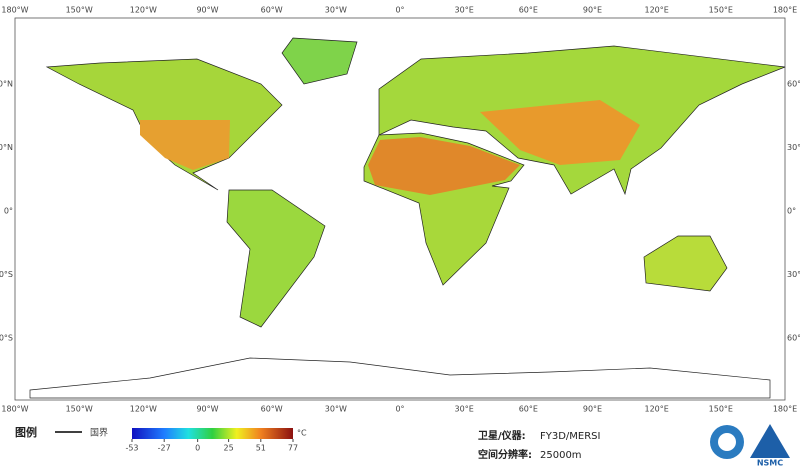 Image resolution: width=800 pixels, height=469 pixels. Describe the element at coordinates (229, 448) in the screenshot. I see `colorbar-tick-label: 25` at that location.